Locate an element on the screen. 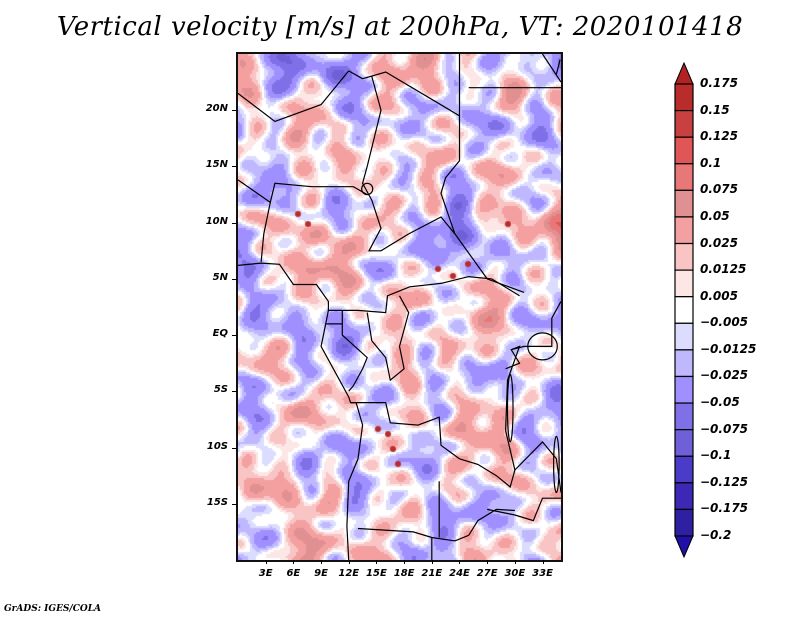 The image size is (800, 618). colorbar-label: 0.0125 is located at coordinates (723, 269).